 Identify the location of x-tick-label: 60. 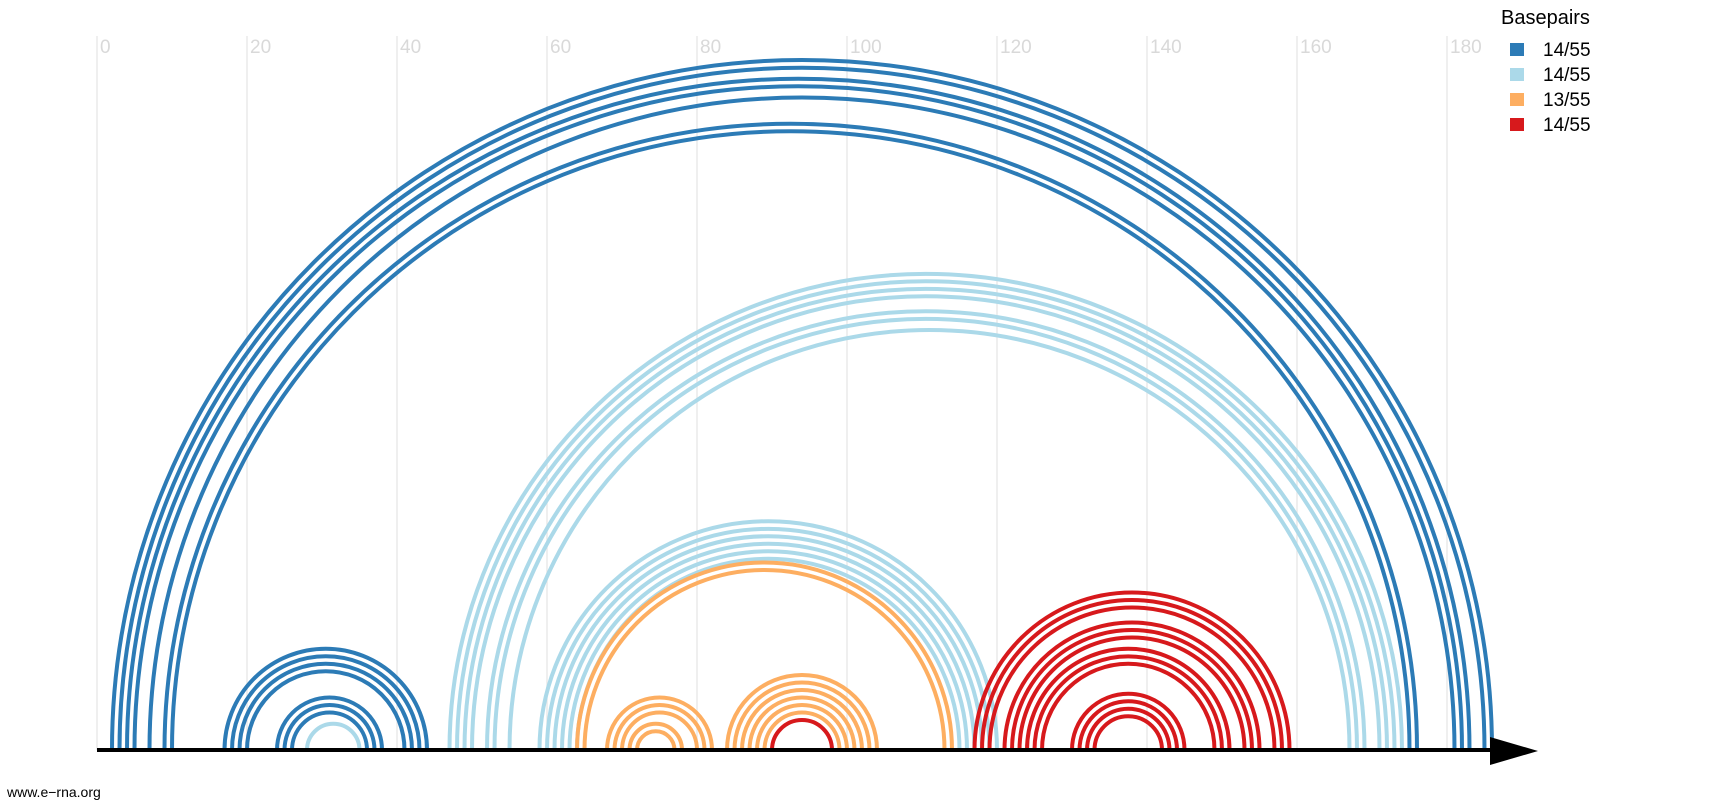
(560, 47).